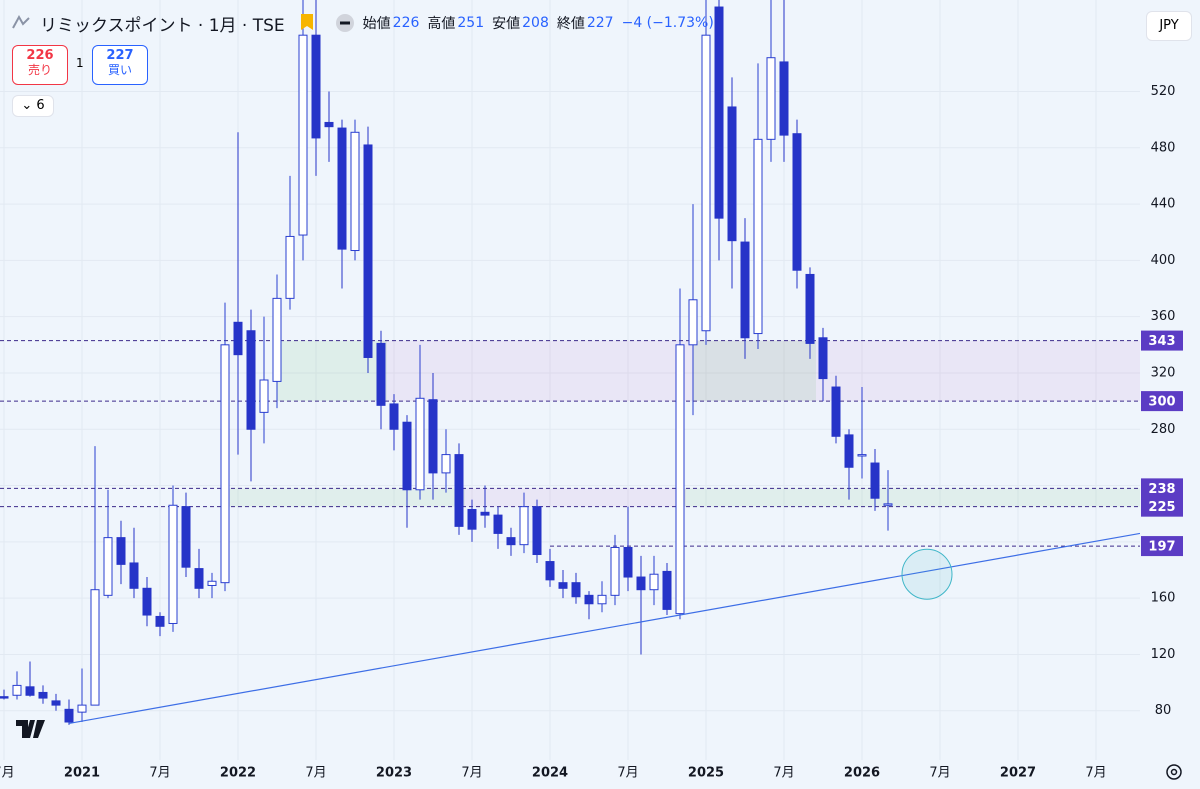  What do you see at coordinates (1163, 654) in the screenshot?
I see `y-tick-label: 120` at bounding box center [1163, 654].